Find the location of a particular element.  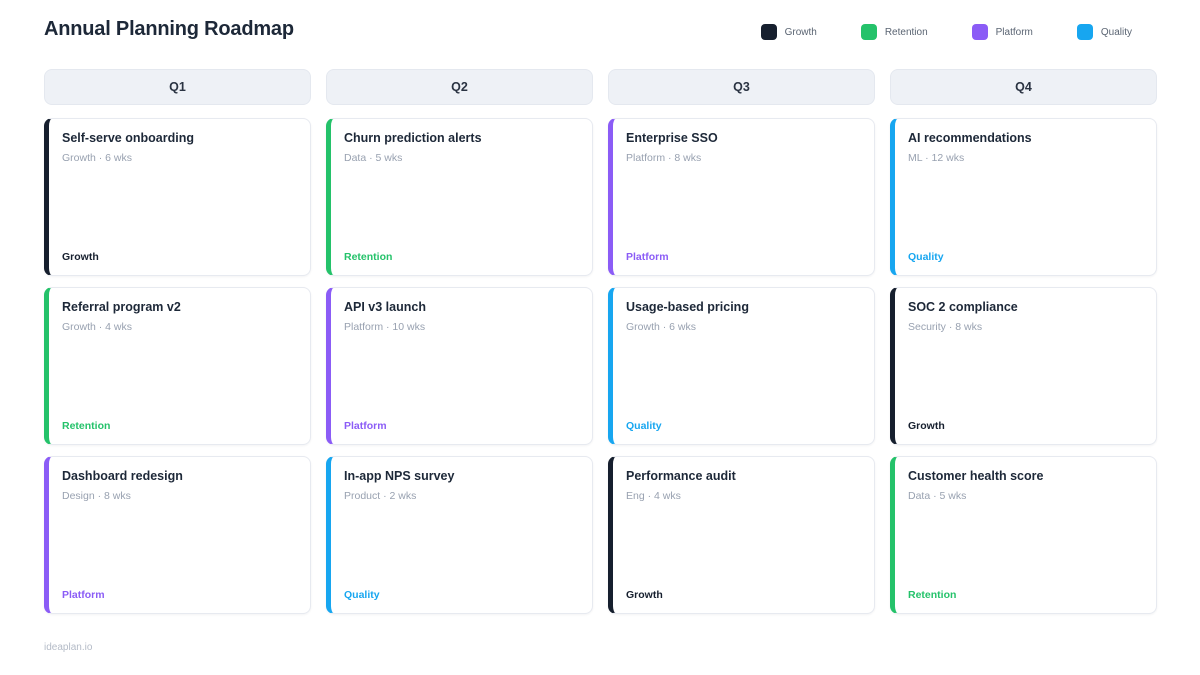

legend-label-platform: Platform is located at coordinates (1014, 32).